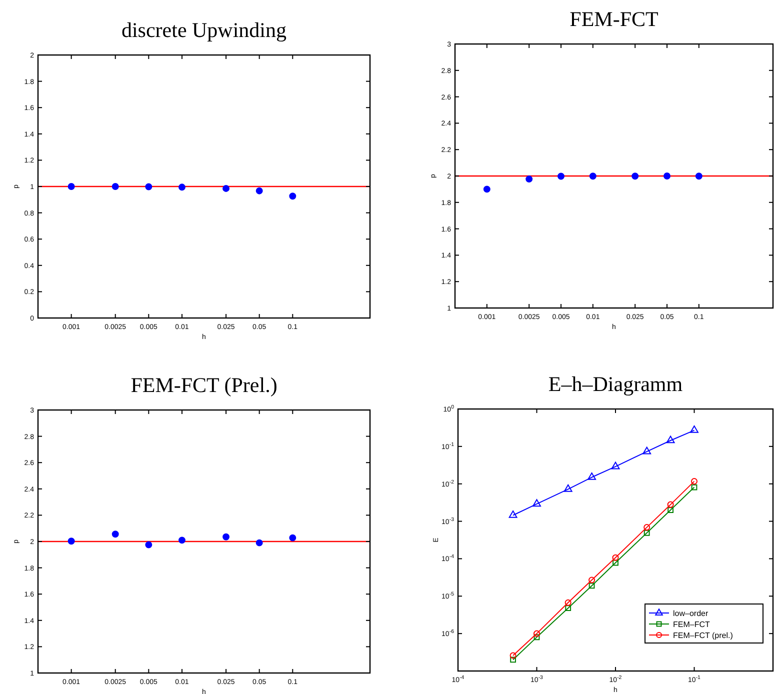  Describe the element at coordinates (615, 384) in the screenshot. I see `chart-title: E–h–Diagramm` at that location.